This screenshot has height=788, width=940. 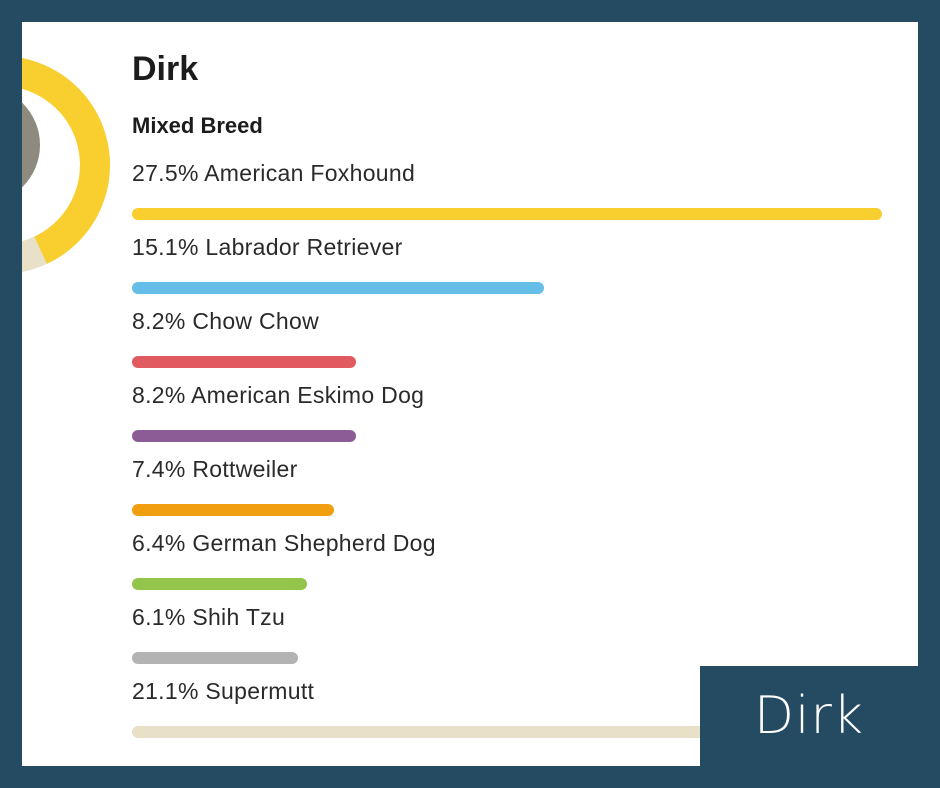 What do you see at coordinates (512, 567) in the screenshot?
I see `breed-row: 6.4% German Shepherd Dog` at bounding box center [512, 567].